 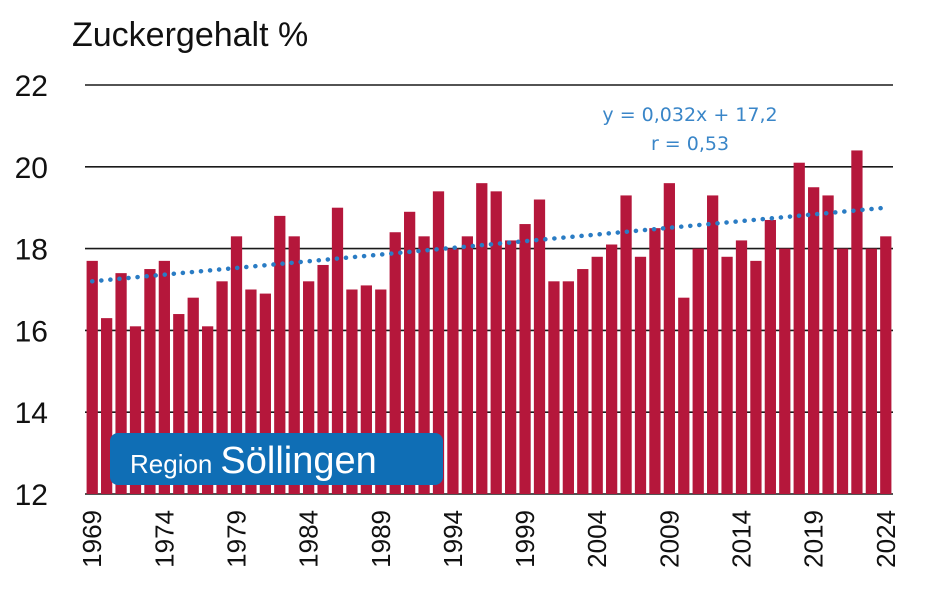 What do you see at coordinates (814, 539) in the screenshot?
I see `x-tick-label: 2019` at bounding box center [814, 539].